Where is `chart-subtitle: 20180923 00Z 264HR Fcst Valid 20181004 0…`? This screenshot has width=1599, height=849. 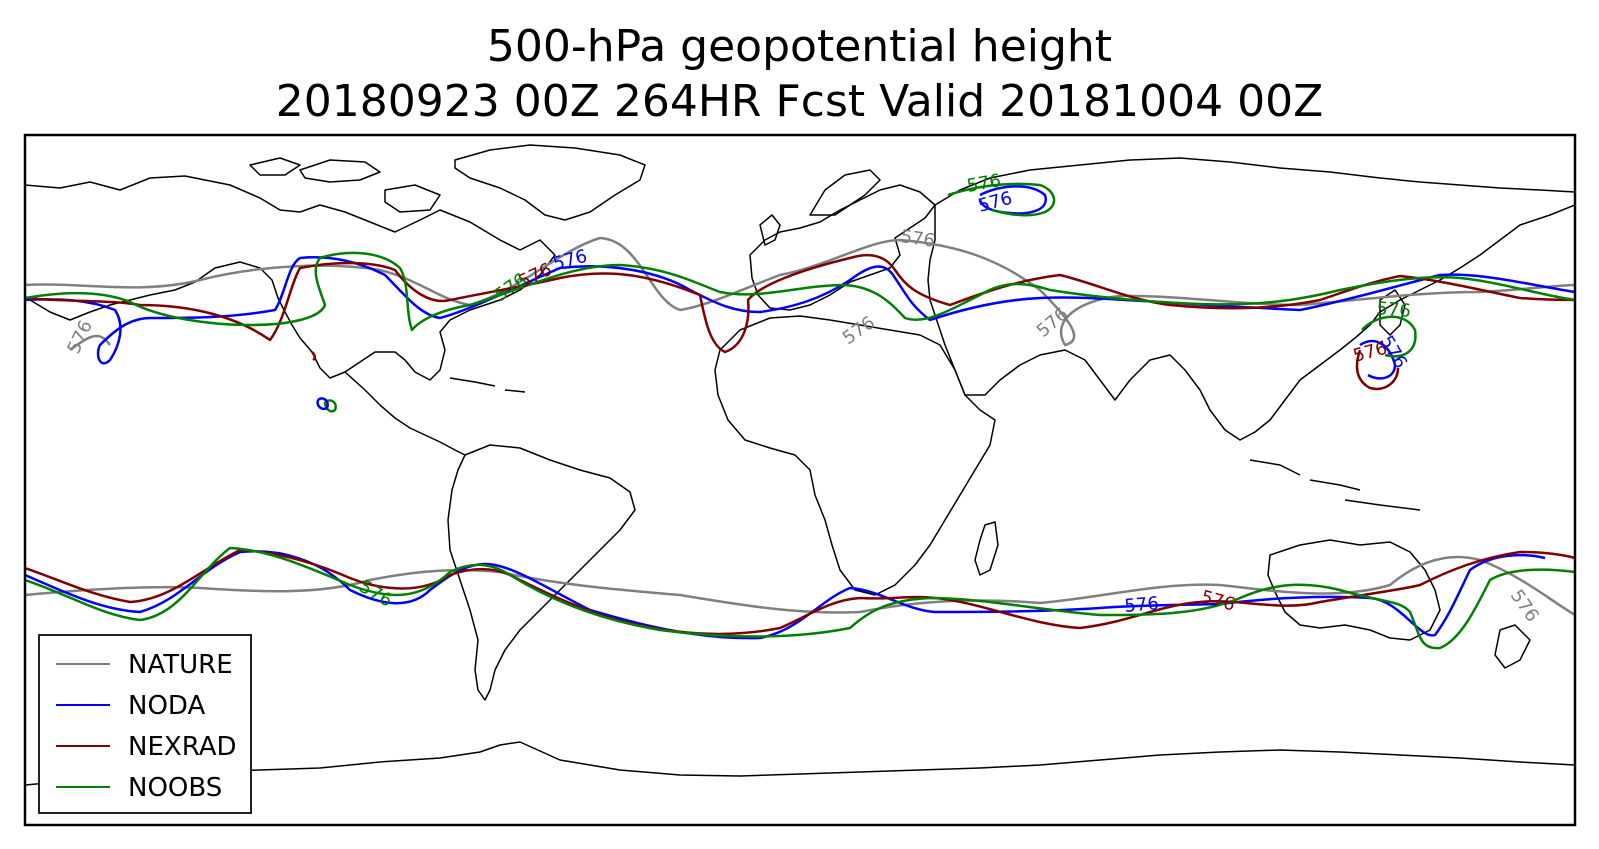
chart-subtitle: 20180923 00Z 264HR Fcst Valid 20181004 0… is located at coordinates (799, 101).